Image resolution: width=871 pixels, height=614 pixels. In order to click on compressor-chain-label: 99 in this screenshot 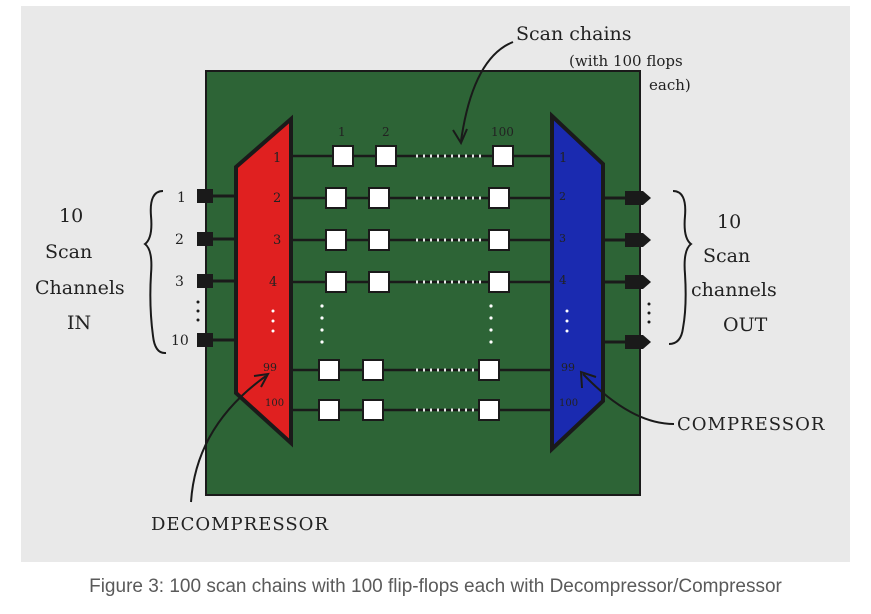, I will do `click(568, 367)`.